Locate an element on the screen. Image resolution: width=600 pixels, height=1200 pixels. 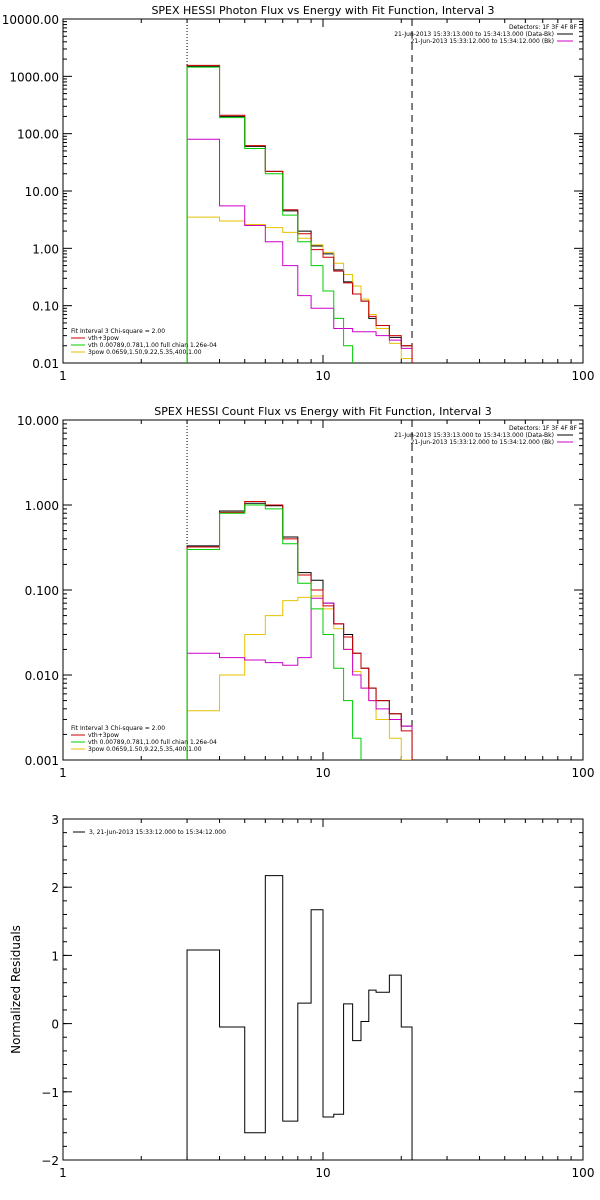
y-tick-label: 0.01 is located at coordinates (45, 364).